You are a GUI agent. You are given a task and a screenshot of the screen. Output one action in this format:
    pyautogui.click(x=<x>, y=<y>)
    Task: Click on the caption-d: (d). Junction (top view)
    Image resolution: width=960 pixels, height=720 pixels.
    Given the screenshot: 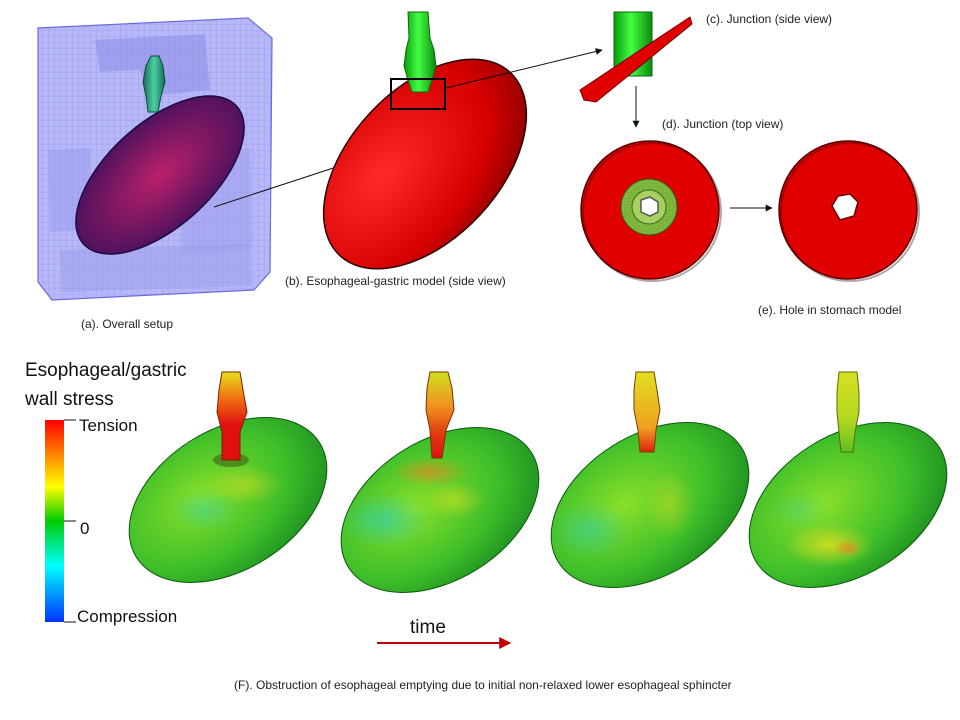 What is the action you would take?
    pyautogui.click(x=723, y=124)
    